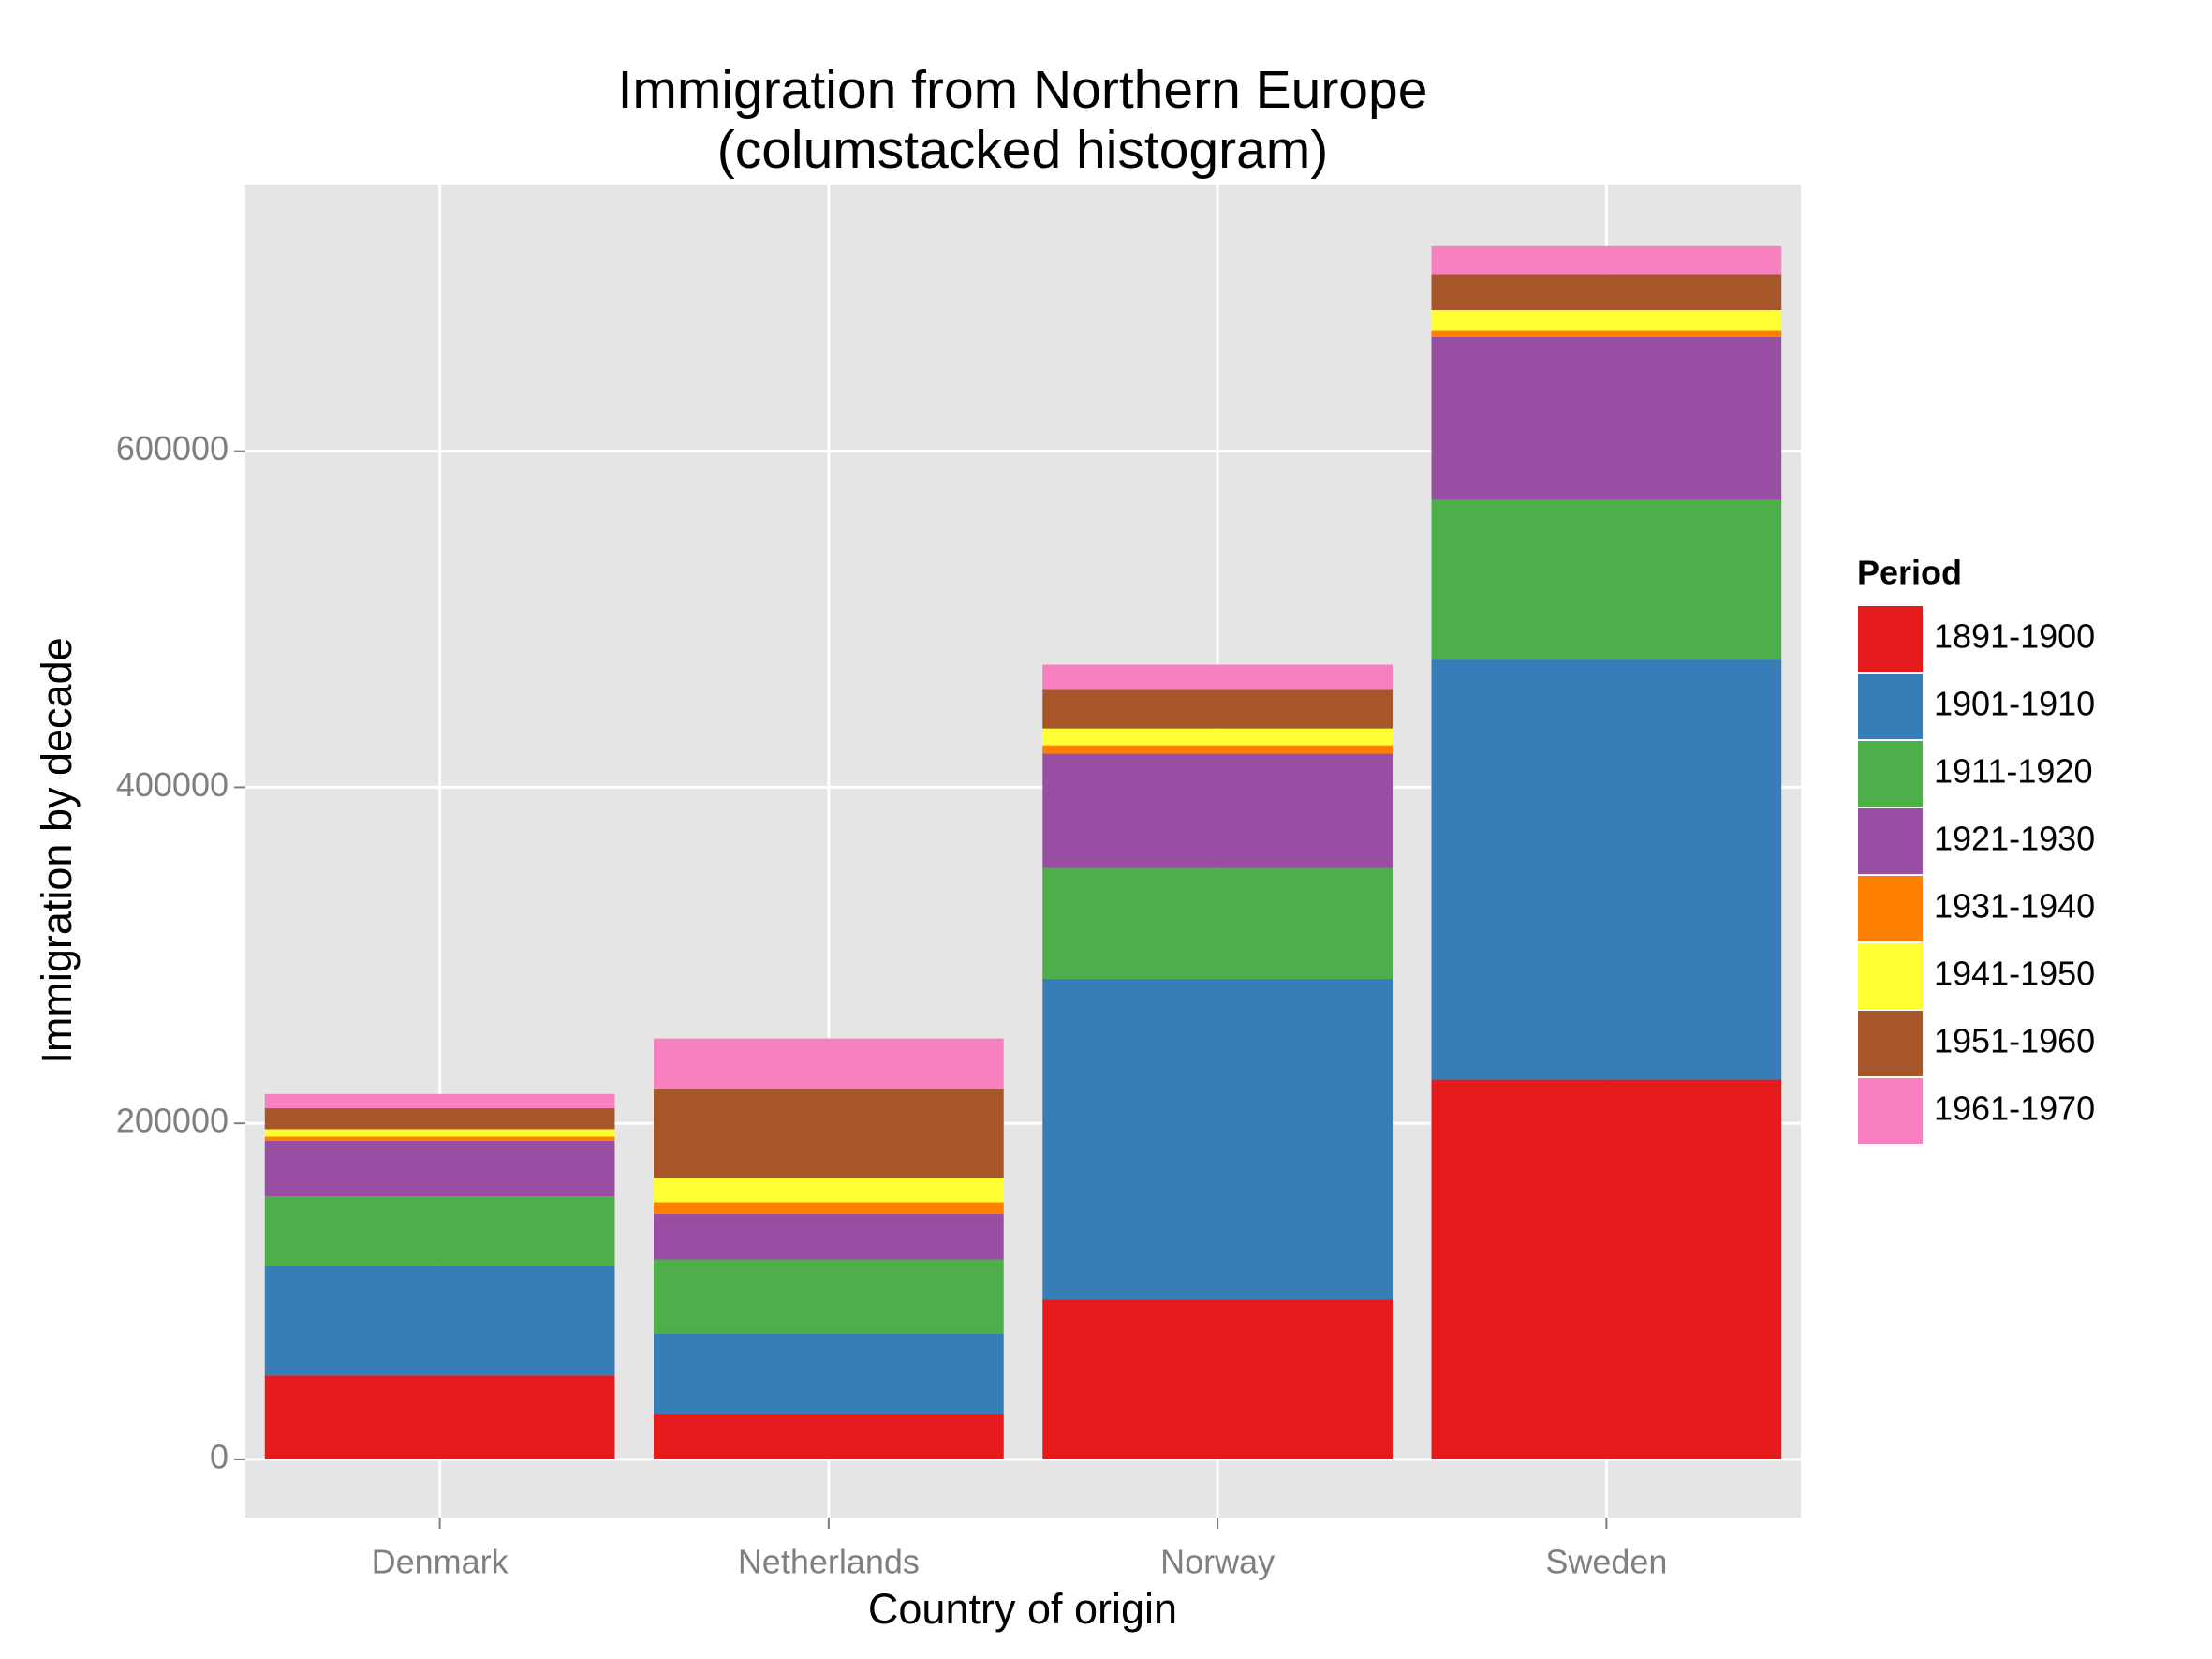  Describe the element at coordinates (2015, 839) in the screenshot. I see `legend-label: 1921-1930` at that location.